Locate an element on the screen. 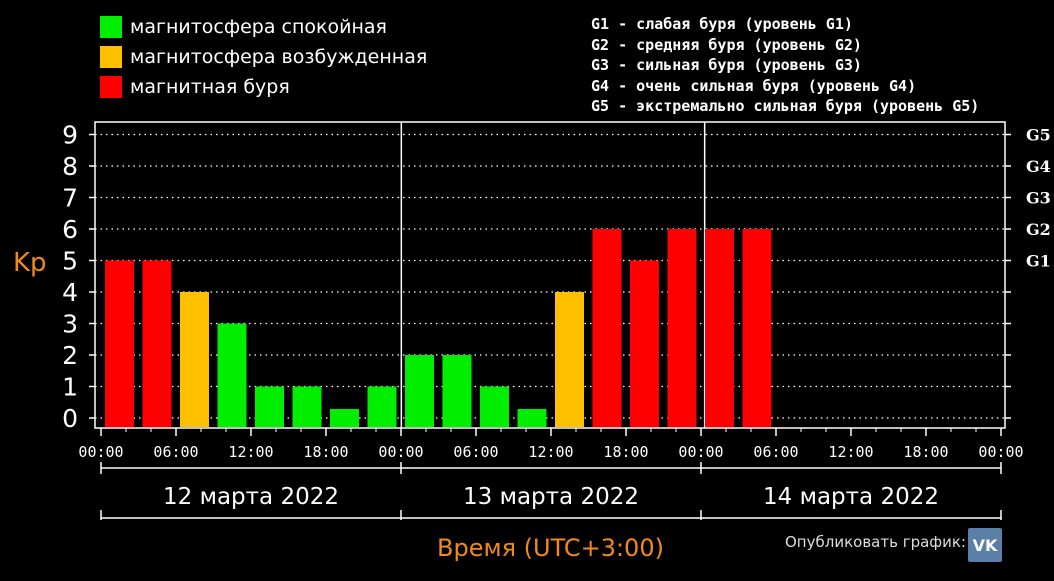 This screenshot has height=581, width=1054. g-level-description: G2 - средняя буря (уровень G2) is located at coordinates (726, 44).